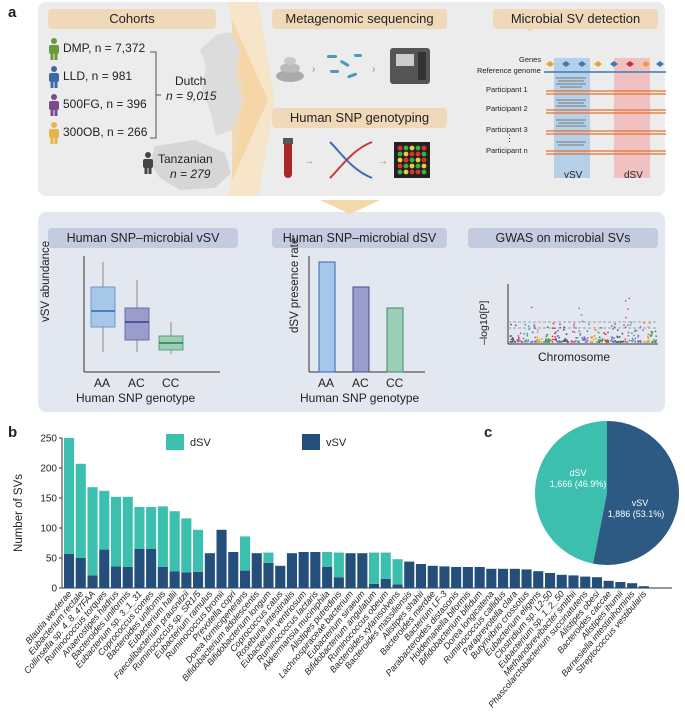 The image size is (685, 715). Describe the element at coordinates (359, 118) in the screenshot. I see `snp-genotyping-title: Human SNP genotyping` at that location.